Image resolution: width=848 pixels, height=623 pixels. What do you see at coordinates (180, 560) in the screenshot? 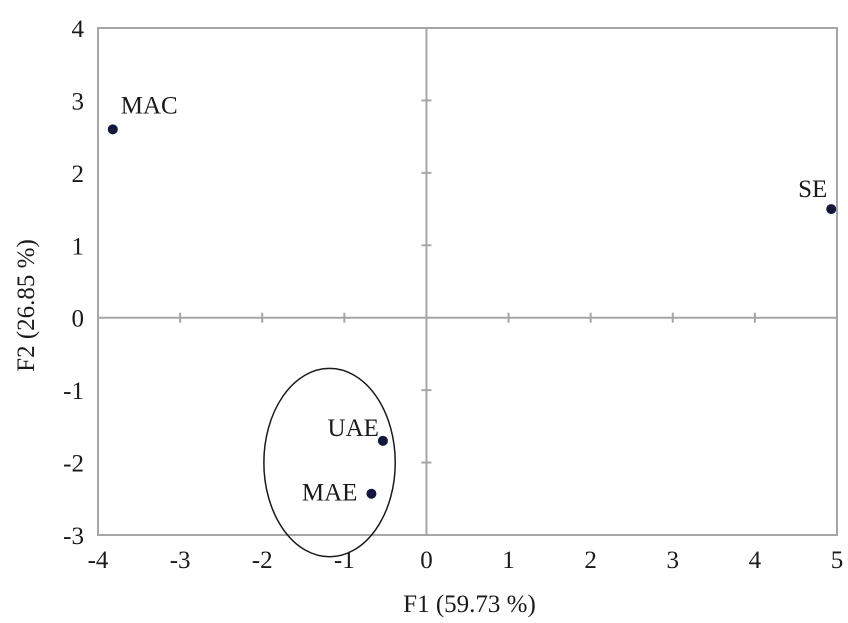
I see `x-tick-label: -3` at bounding box center [180, 560].